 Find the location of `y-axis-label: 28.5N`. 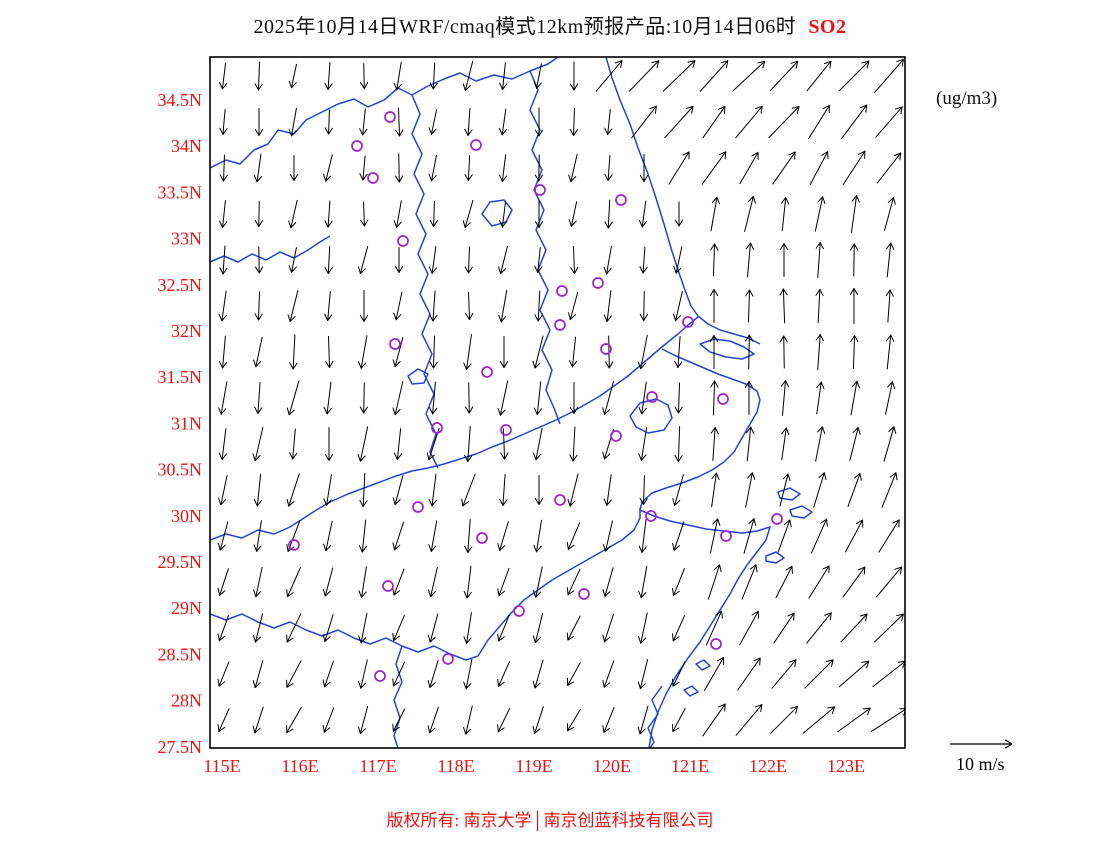

y-axis-label: 28.5N is located at coordinates (180, 654).